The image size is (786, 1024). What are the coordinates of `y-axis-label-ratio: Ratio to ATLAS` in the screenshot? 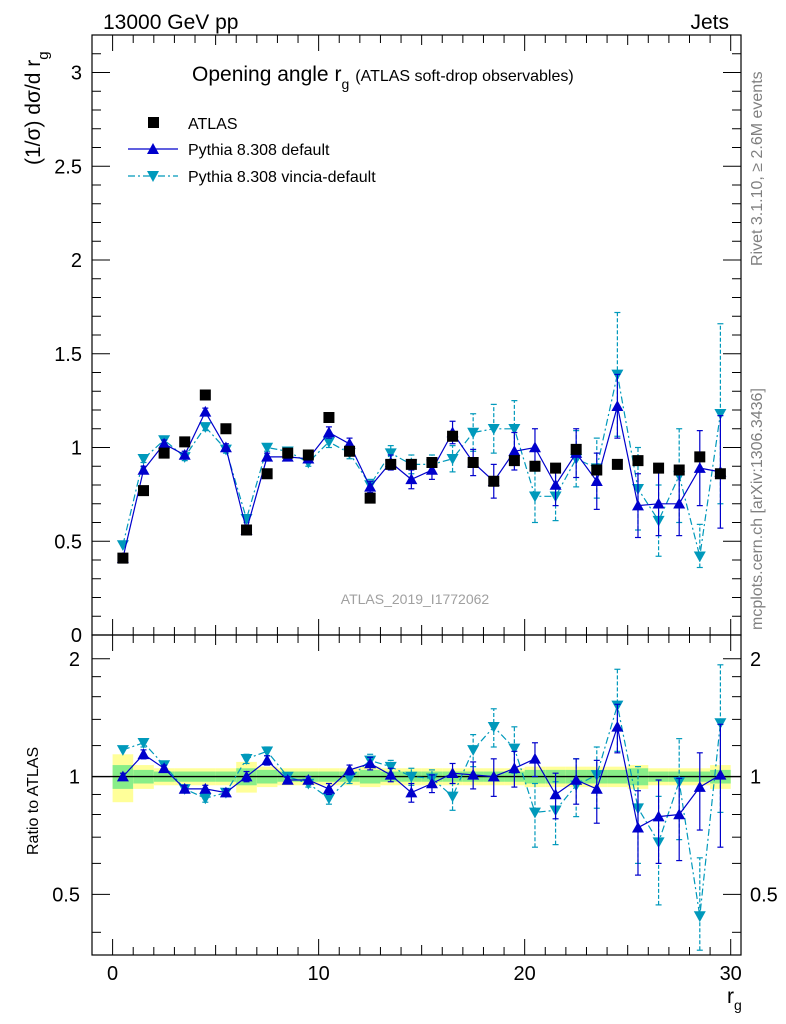 It's located at (33, 801).